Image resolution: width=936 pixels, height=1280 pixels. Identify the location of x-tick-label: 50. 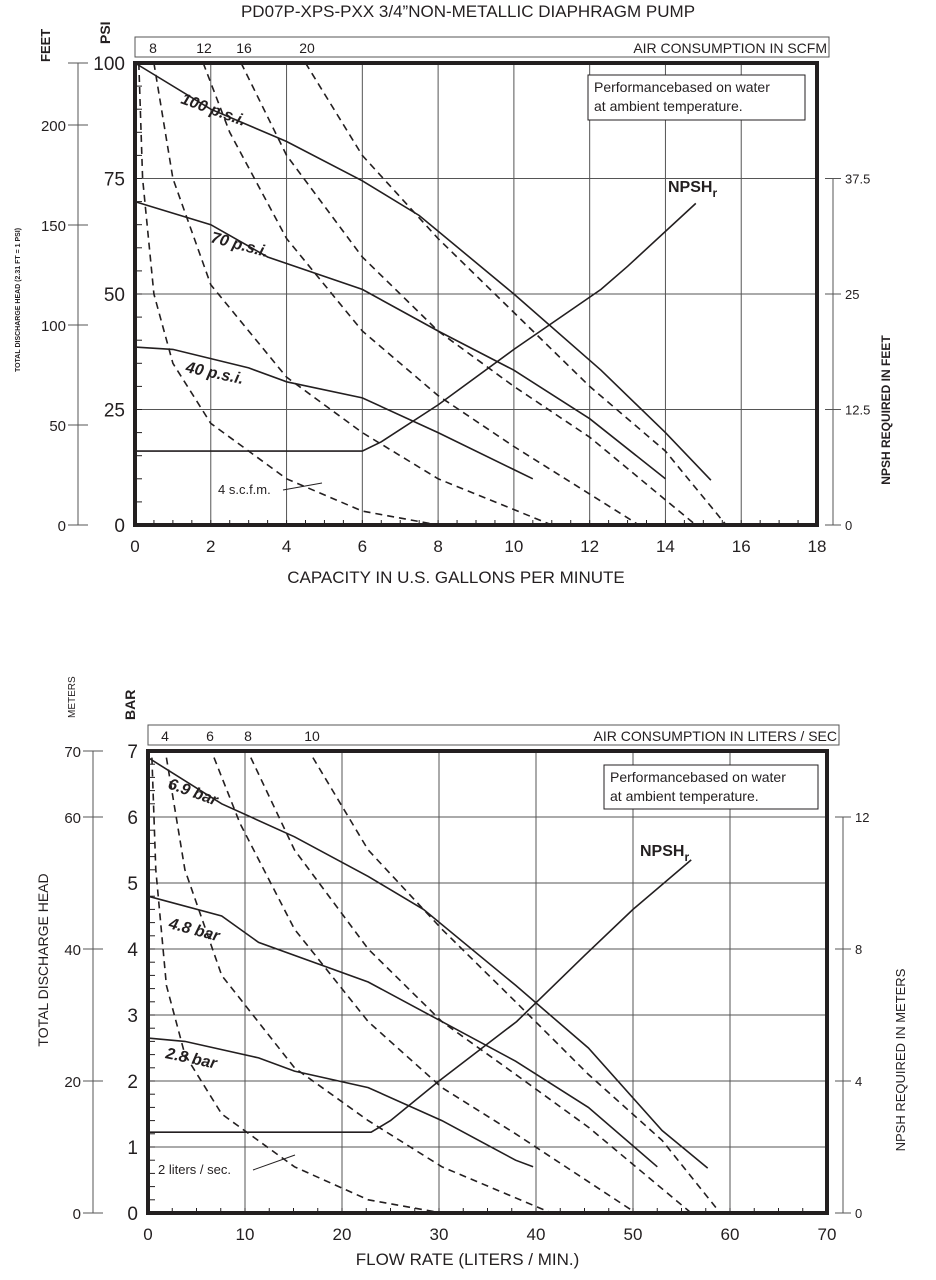
(633, 1234).